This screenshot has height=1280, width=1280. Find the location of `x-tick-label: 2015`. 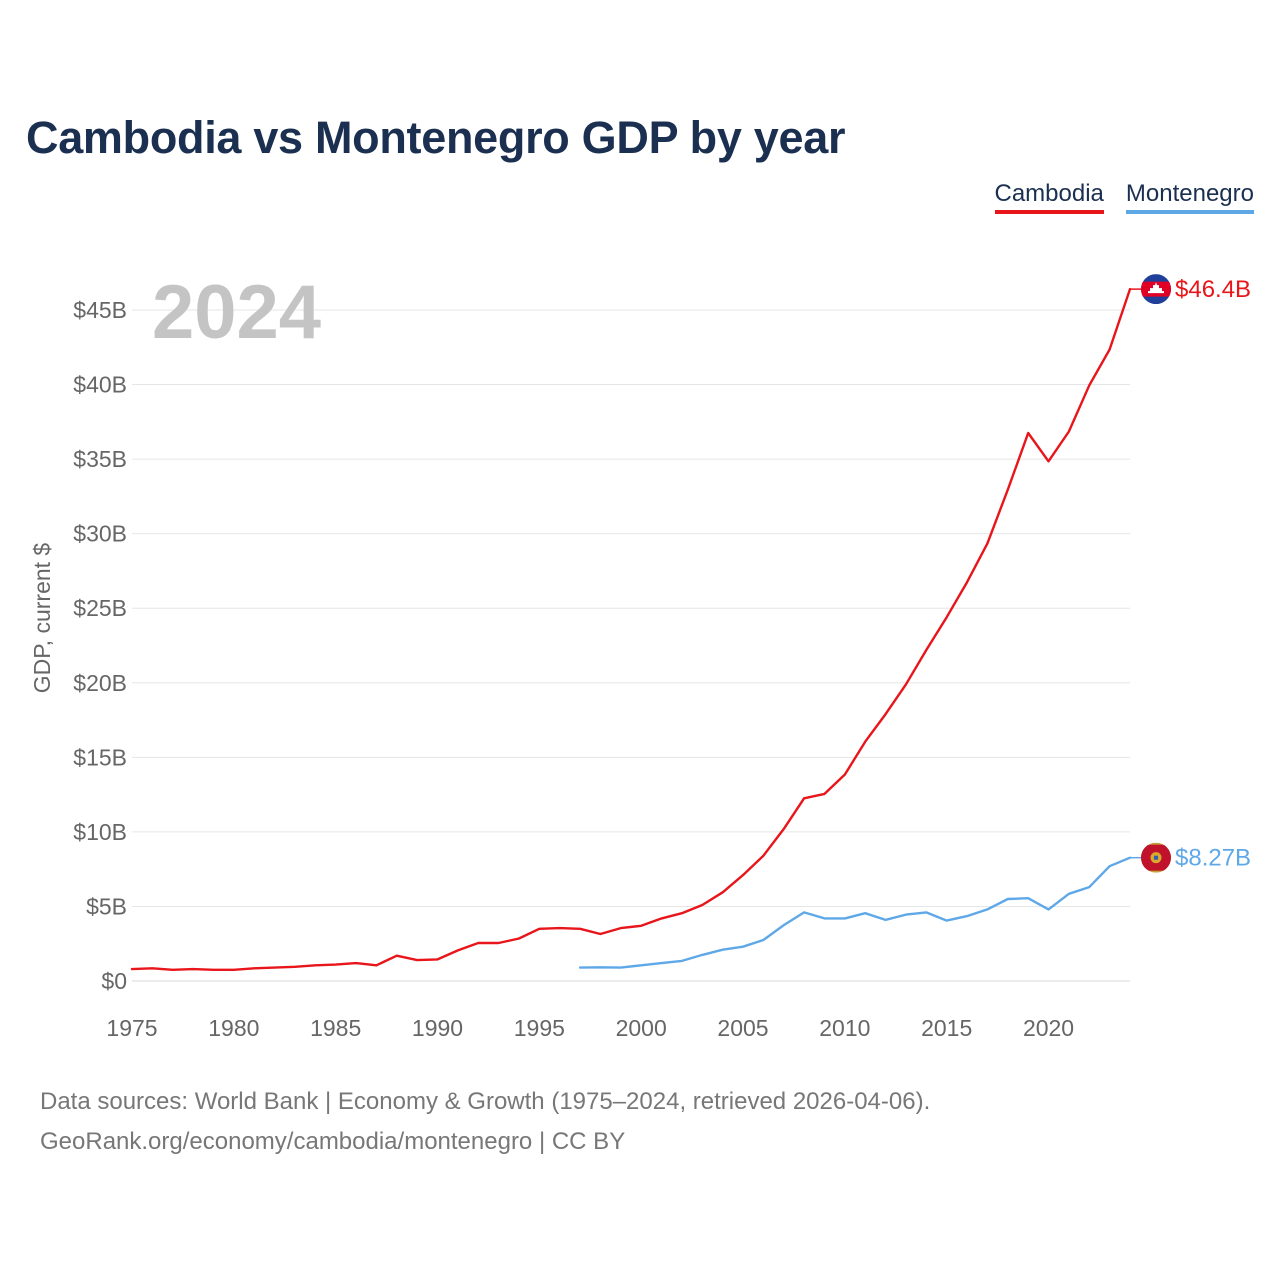

x-tick-label: 2015 is located at coordinates (946, 1028).